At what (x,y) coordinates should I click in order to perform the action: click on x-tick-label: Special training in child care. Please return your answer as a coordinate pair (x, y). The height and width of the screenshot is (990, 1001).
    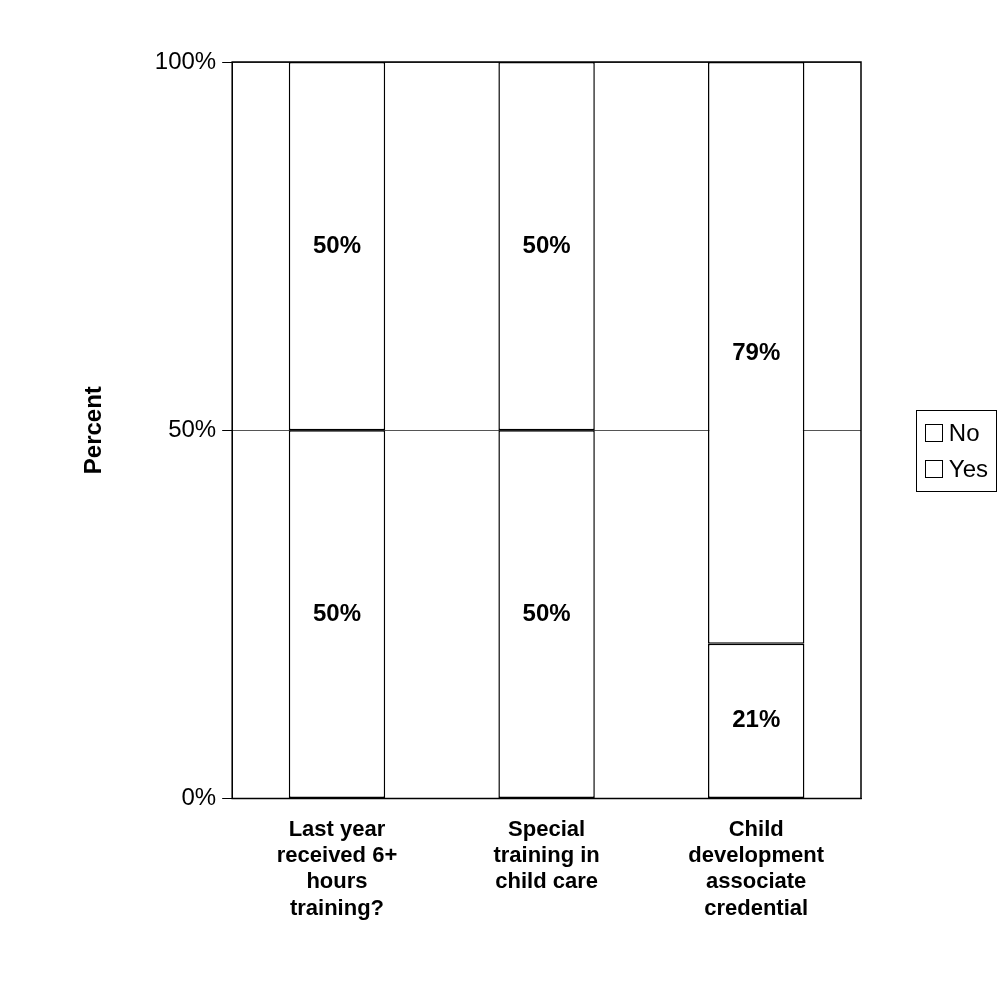
    Looking at the image, I should click on (546, 854).